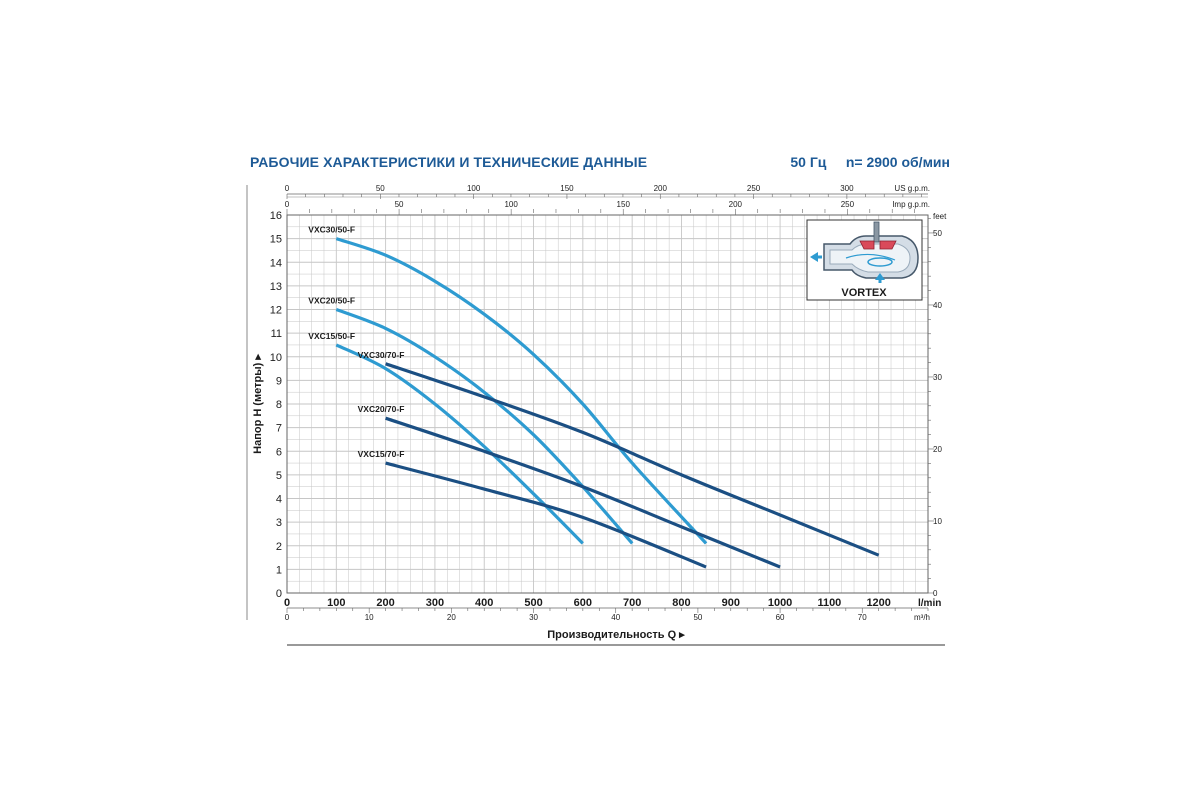 This screenshot has width=1200, height=800. Describe the element at coordinates (511, 204) in the screenshot. I see `imp-gpm-tick-label: 100` at that location.